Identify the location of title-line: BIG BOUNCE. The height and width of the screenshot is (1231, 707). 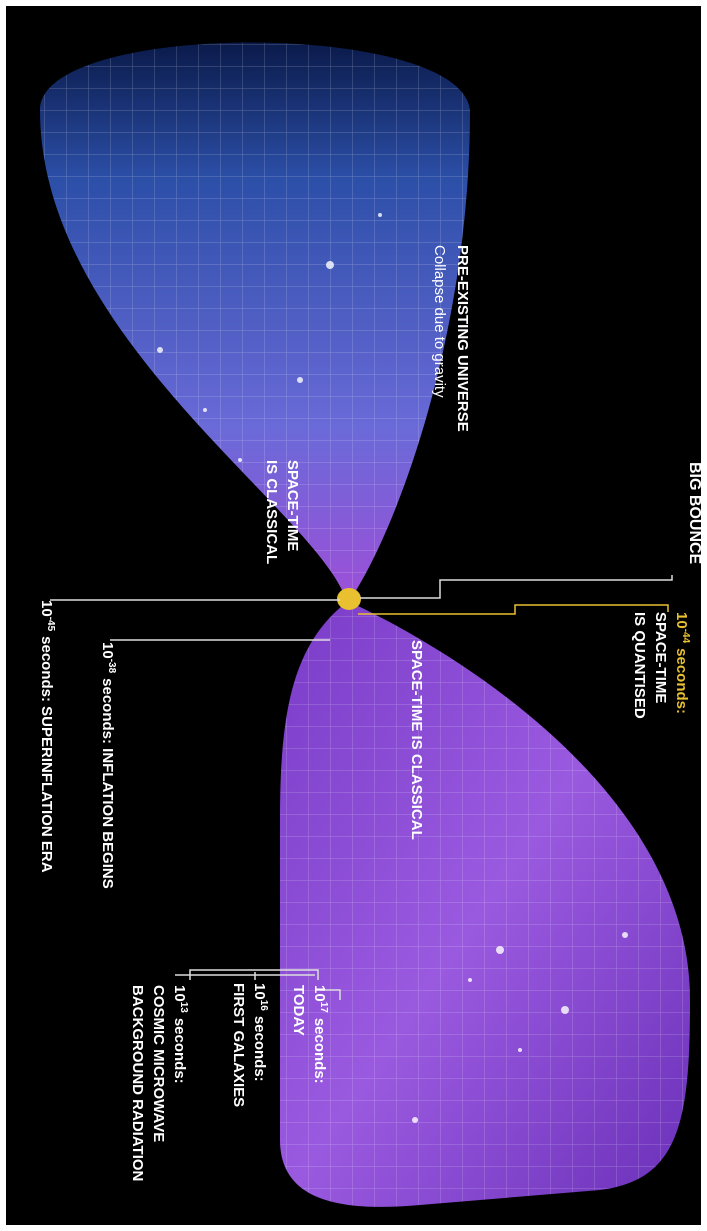
(694, 513).